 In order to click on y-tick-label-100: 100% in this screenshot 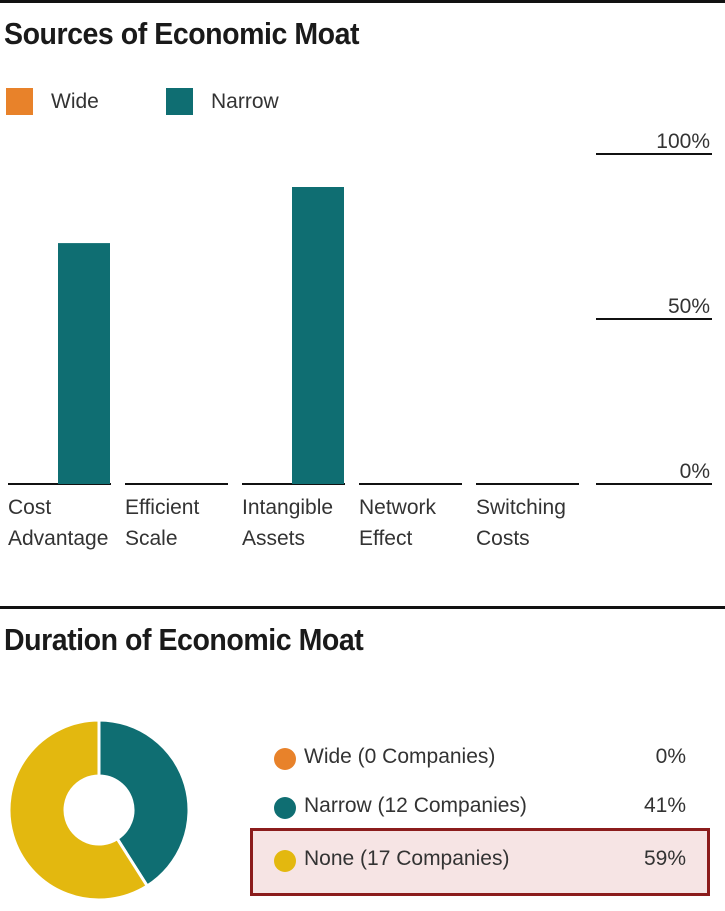, I will do `click(683, 141)`.